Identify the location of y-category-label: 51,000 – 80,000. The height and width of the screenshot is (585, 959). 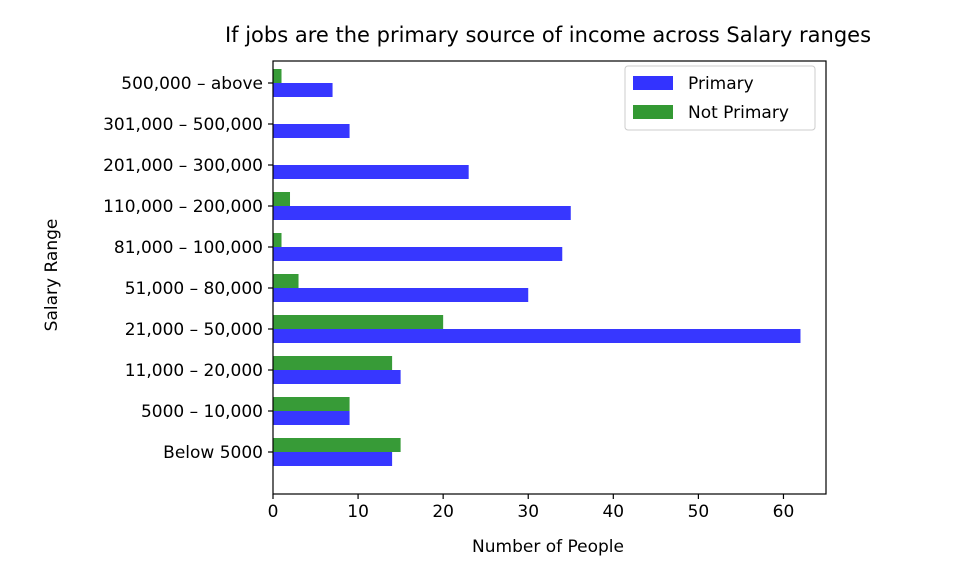
(194, 289).